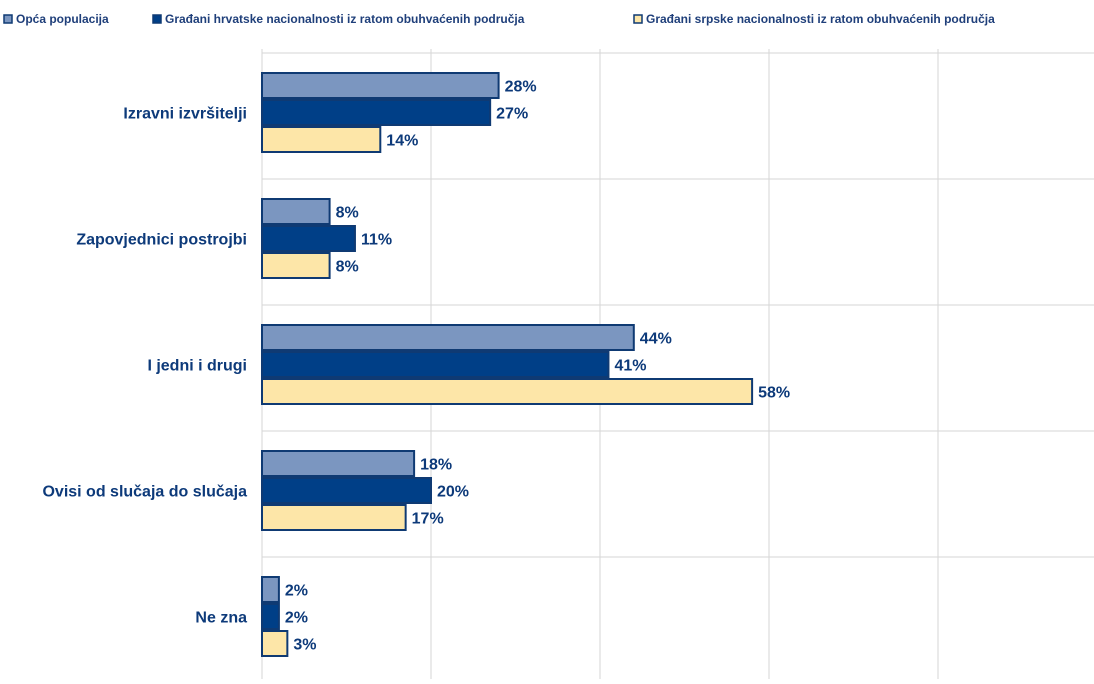  I want to click on category-label: I jedni i drugi, so click(197, 366).